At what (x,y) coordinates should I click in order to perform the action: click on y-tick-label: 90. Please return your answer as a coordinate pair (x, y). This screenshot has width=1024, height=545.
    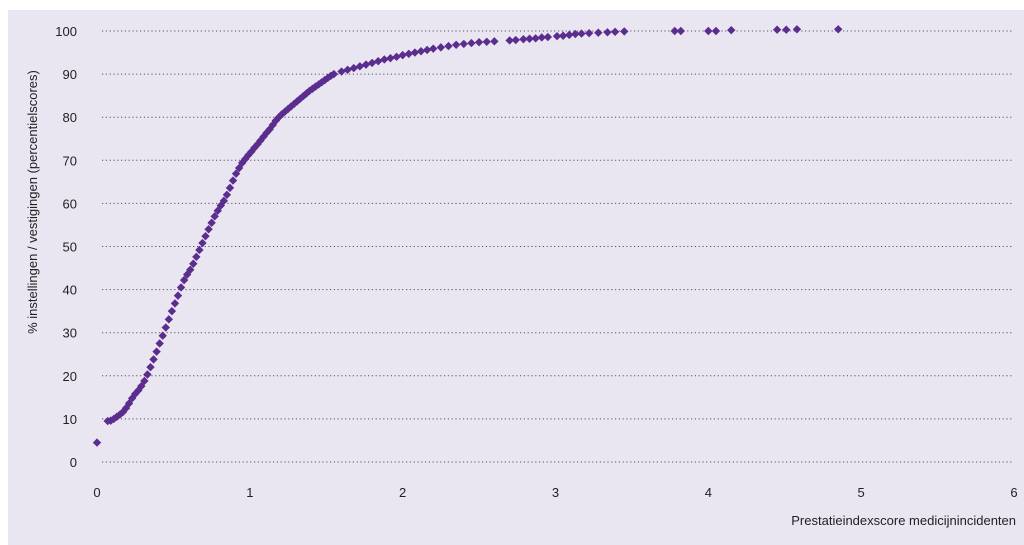
    Looking at the image, I should click on (70, 74).